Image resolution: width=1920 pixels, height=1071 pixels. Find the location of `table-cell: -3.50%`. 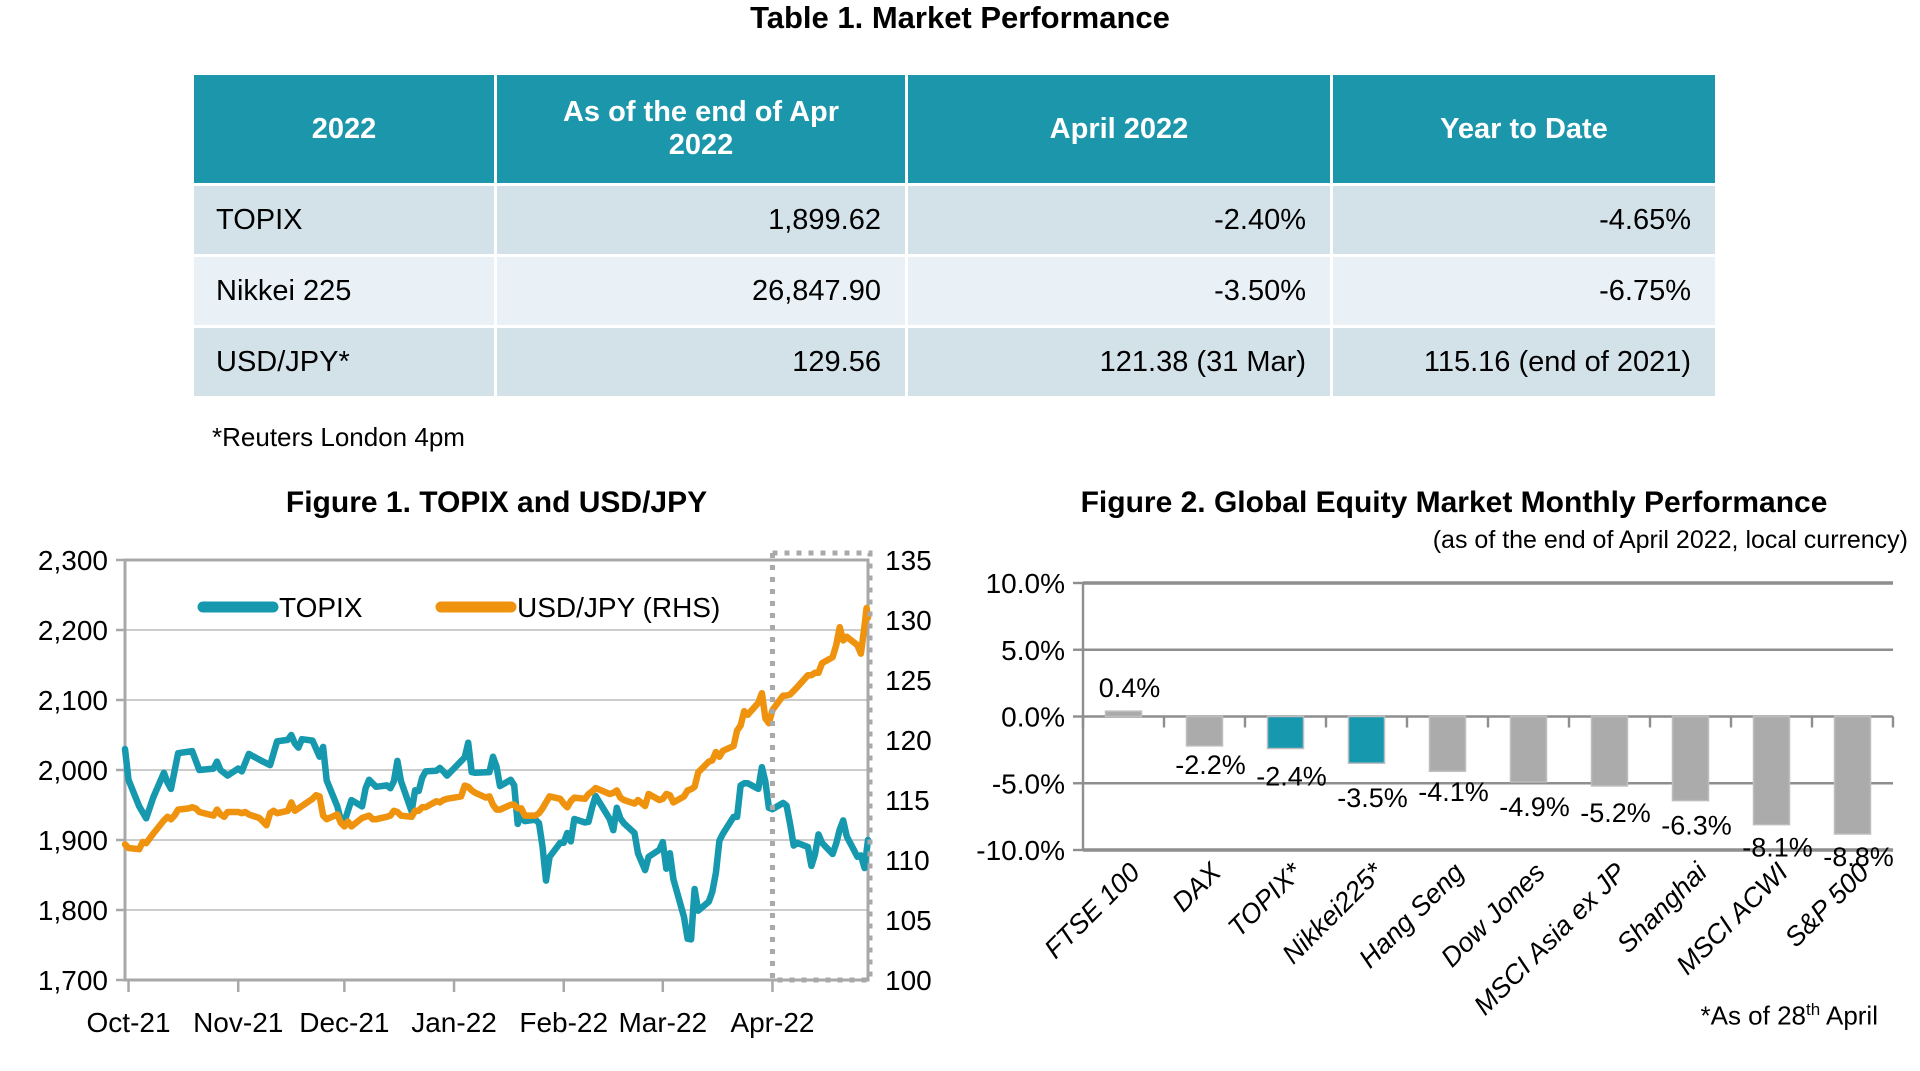

table-cell: -3.50% is located at coordinates (1119, 291).